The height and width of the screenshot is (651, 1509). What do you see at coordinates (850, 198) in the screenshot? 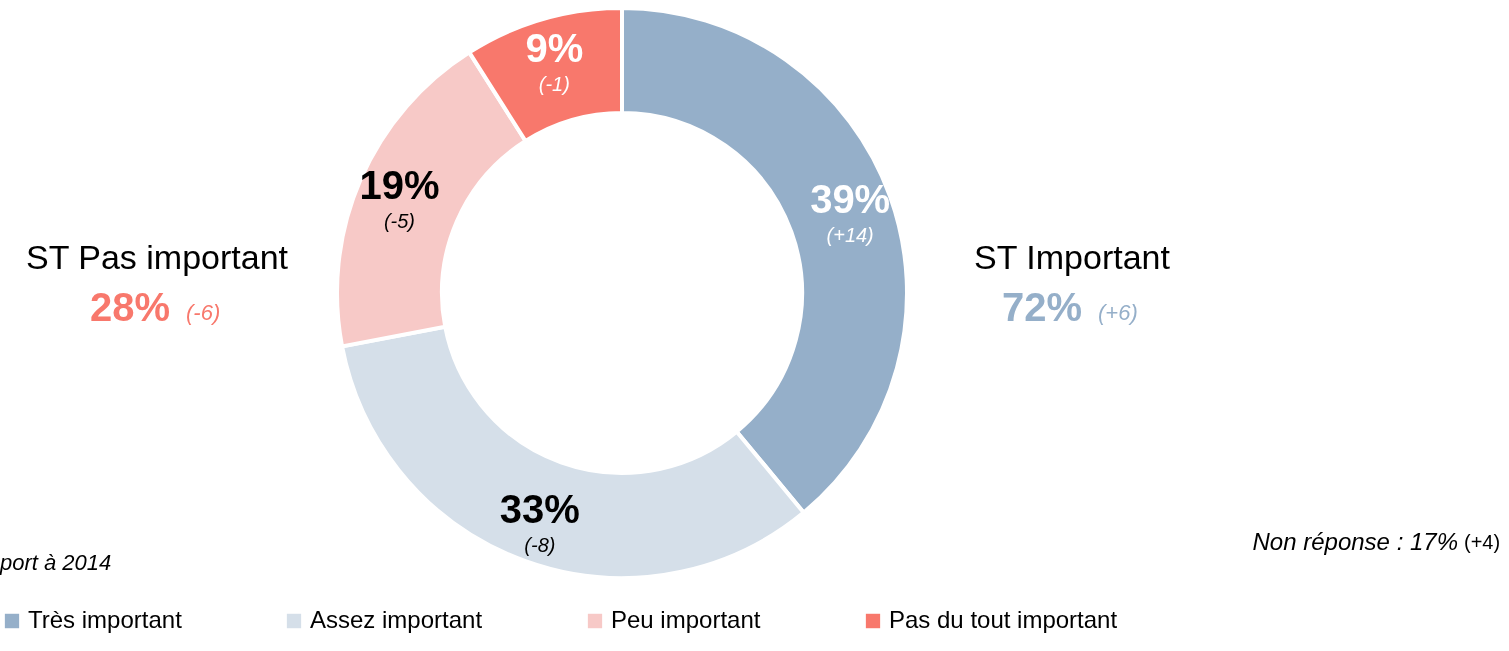
I see `data-label: 39%` at bounding box center [850, 198].